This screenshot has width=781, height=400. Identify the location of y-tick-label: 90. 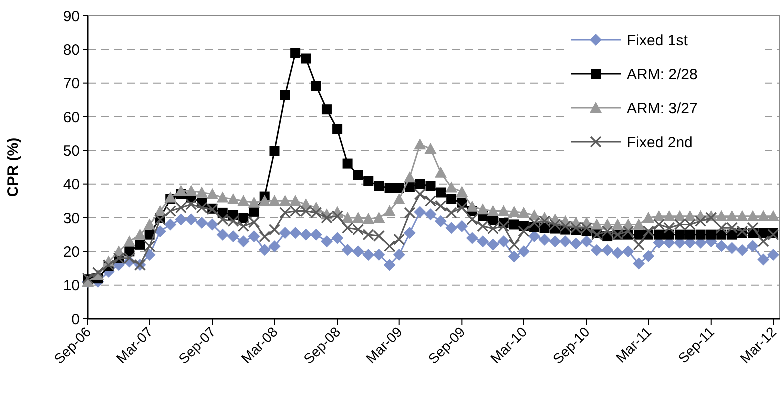
(71, 17).